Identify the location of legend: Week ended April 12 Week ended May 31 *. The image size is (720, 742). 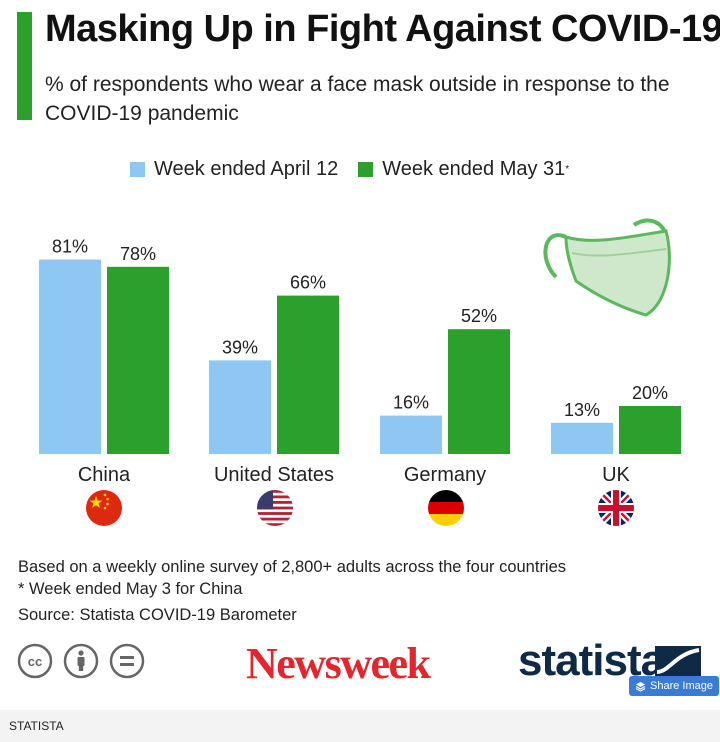
(359, 169).